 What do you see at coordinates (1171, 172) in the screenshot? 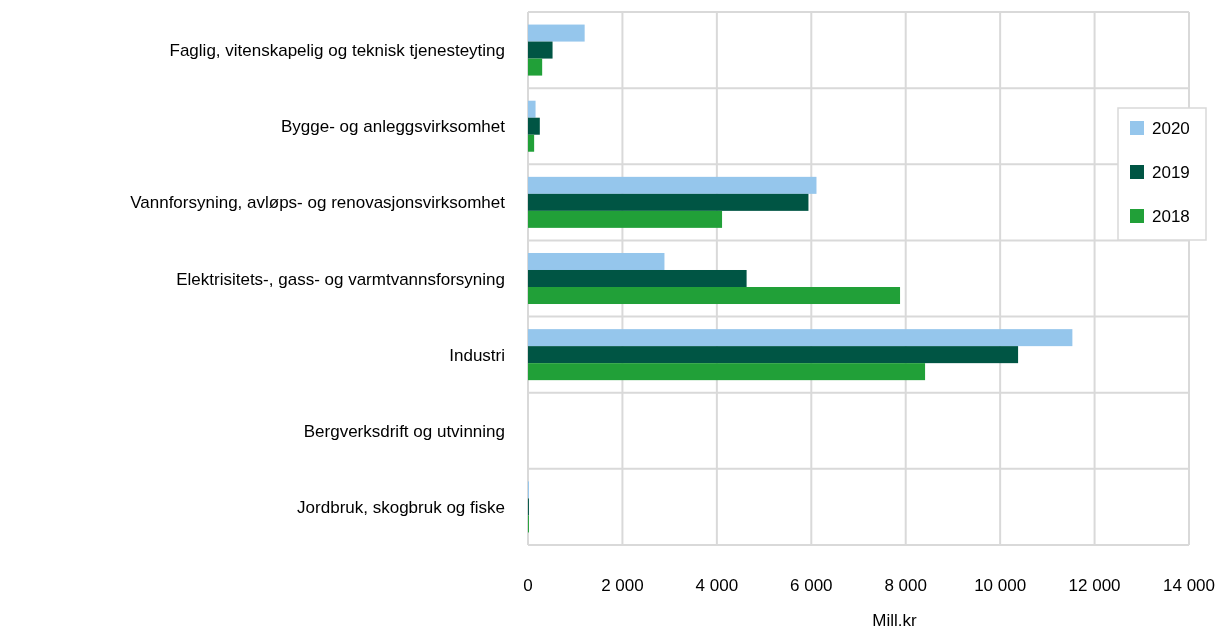
I see `legend-label: 2019` at bounding box center [1171, 172].